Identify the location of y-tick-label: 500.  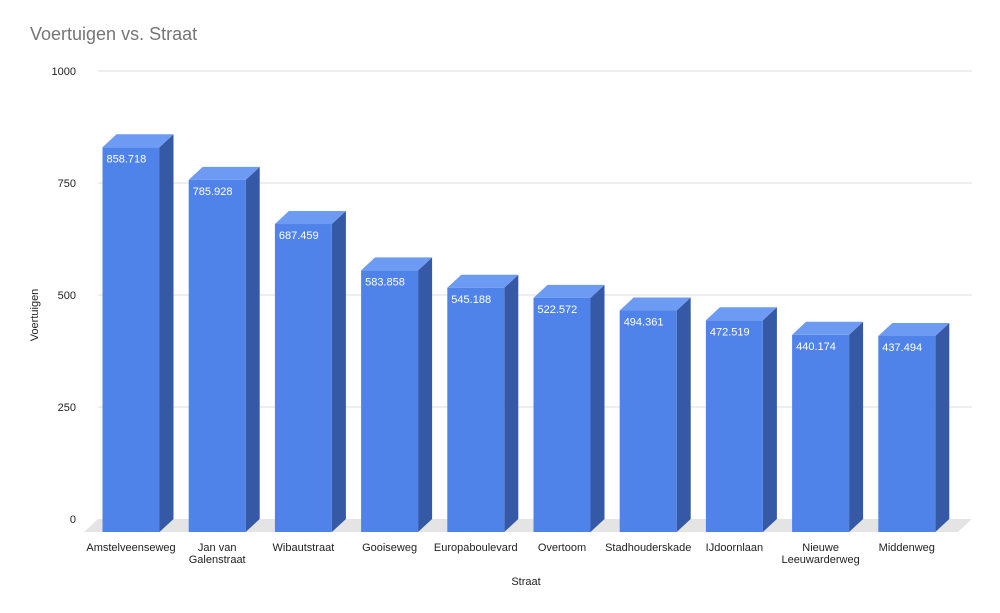
(67, 296).